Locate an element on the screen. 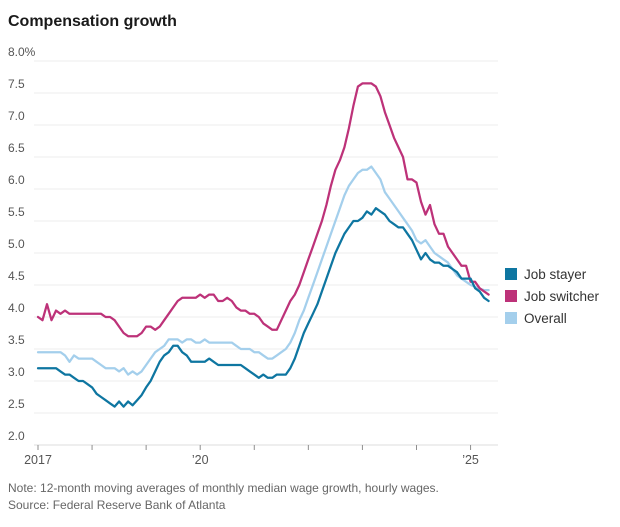 This screenshot has width=620, height=527. legend-row-job-switcher: Job switcher is located at coordinates (552, 296).